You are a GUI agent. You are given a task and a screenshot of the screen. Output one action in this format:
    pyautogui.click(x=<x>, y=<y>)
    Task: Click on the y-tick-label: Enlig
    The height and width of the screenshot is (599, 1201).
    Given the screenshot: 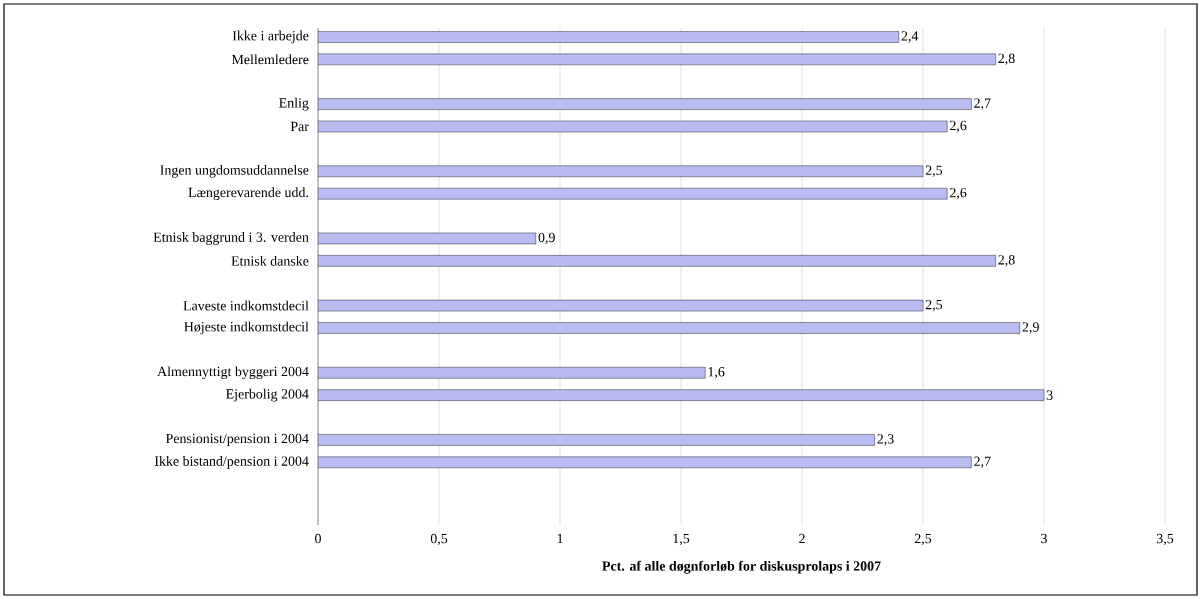 What is the action you would take?
    pyautogui.click(x=294, y=104)
    